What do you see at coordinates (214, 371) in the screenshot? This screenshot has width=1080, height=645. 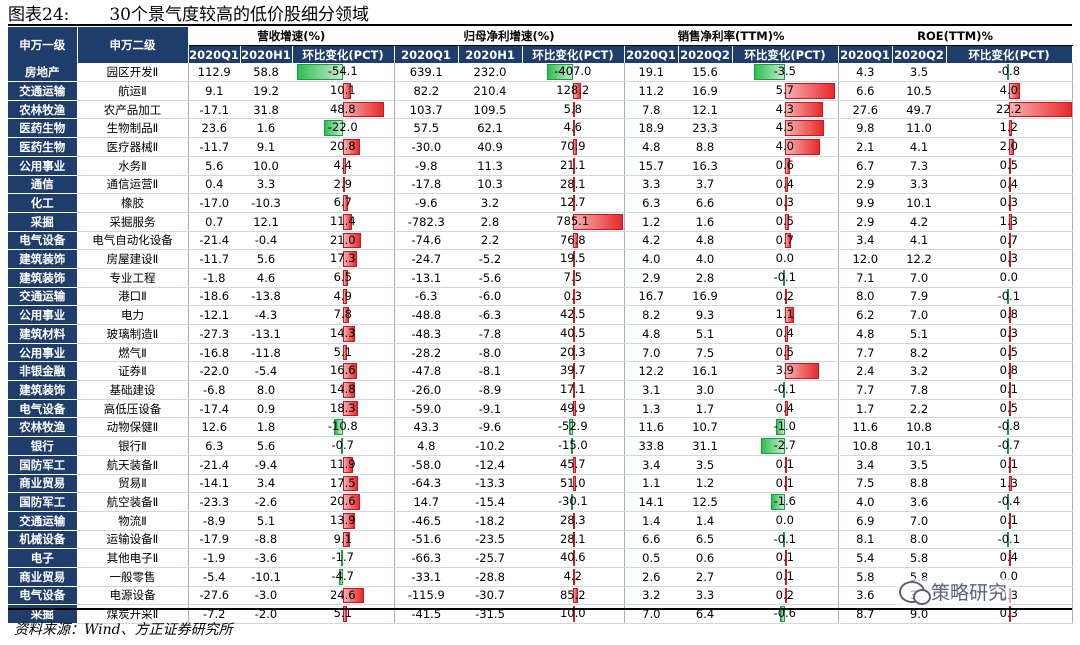 I see `rev-value-cell: -22.0` at bounding box center [214, 371].